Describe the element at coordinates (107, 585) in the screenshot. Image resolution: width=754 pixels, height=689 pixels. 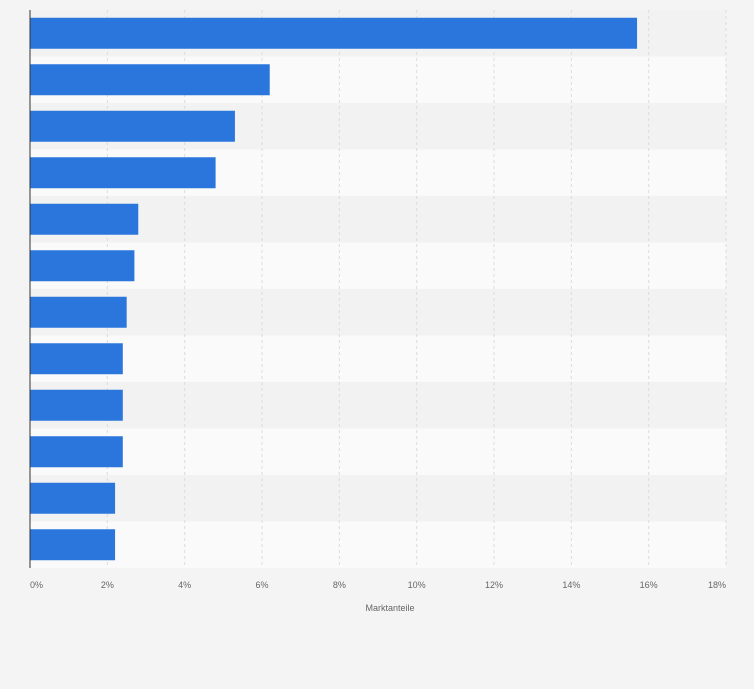
I see `x-tick-label: 2%` at that location.